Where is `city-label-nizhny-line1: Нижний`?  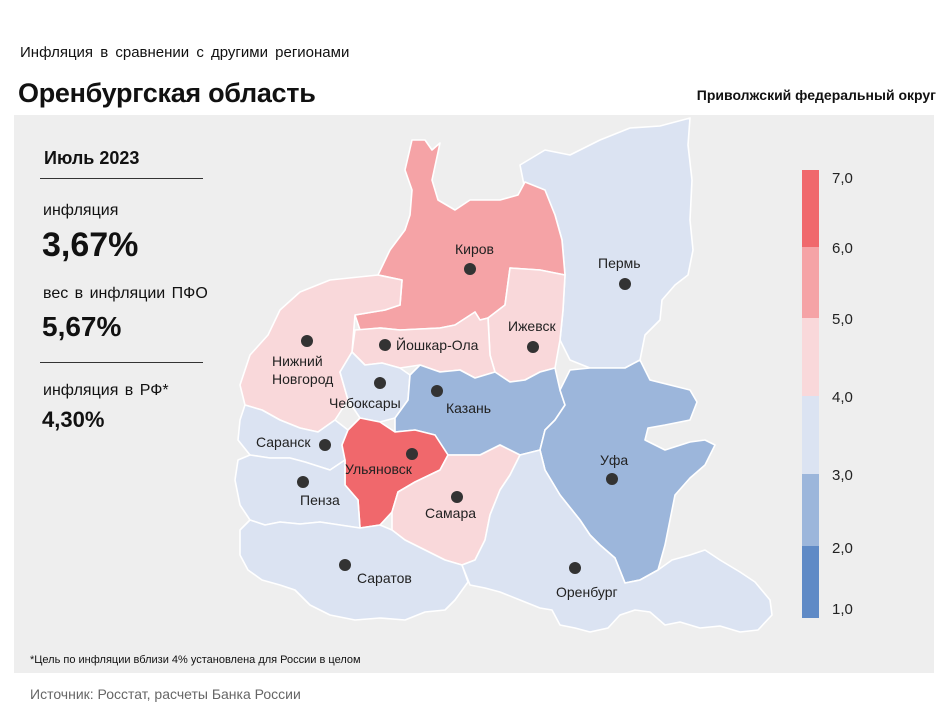
city-label-nizhny-line1: Нижний is located at coordinates (297, 361).